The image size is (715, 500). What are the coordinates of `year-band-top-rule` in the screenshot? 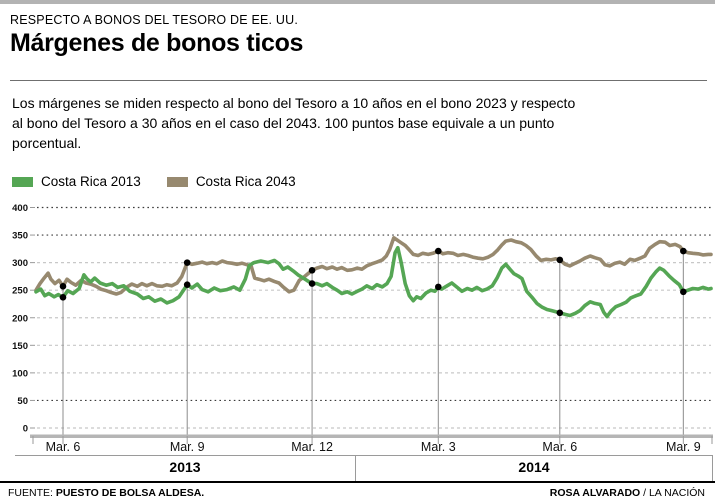 It's located at (364, 455).